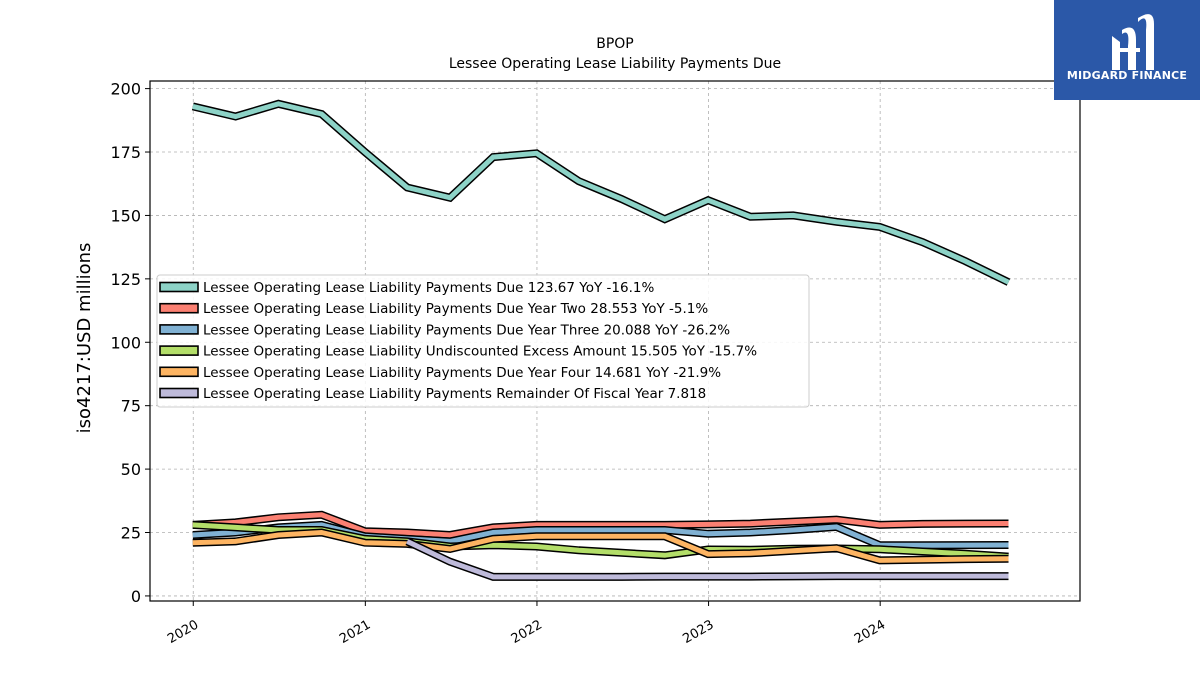  What do you see at coordinates (131, 533) in the screenshot?
I see `y-tick-label: 25` at bounding box center [131, 533].